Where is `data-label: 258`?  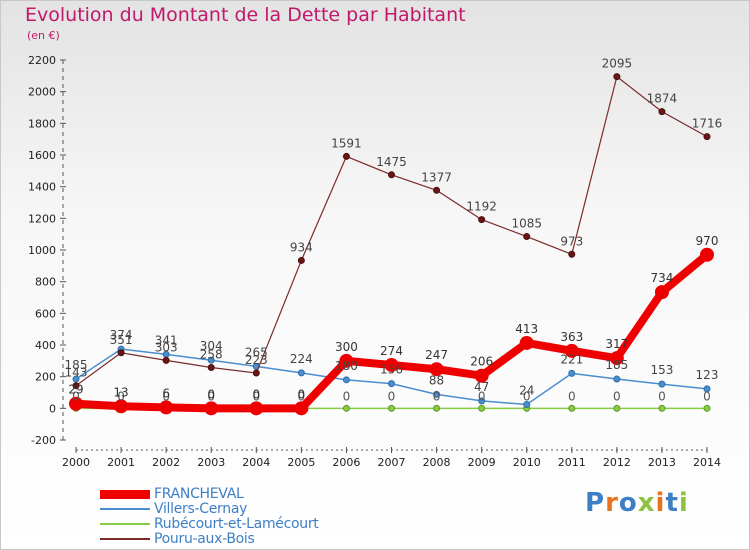 data-label: 258 is located at coordinates (211, 354).